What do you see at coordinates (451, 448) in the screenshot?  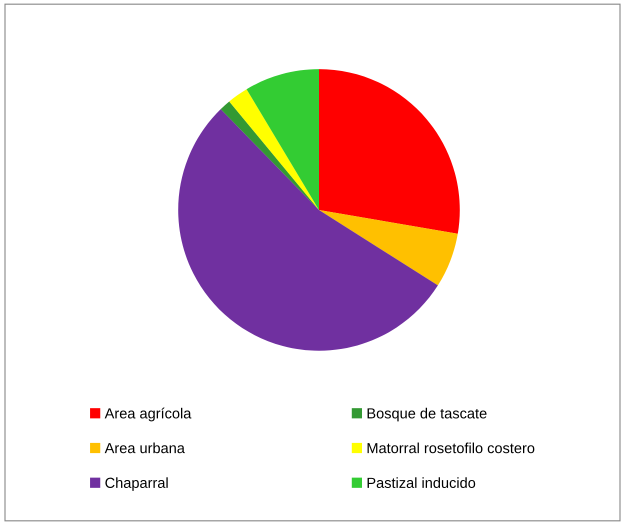 I see `legend-label: Matorral rosetofilo costero` at bounding box center [451, 448].